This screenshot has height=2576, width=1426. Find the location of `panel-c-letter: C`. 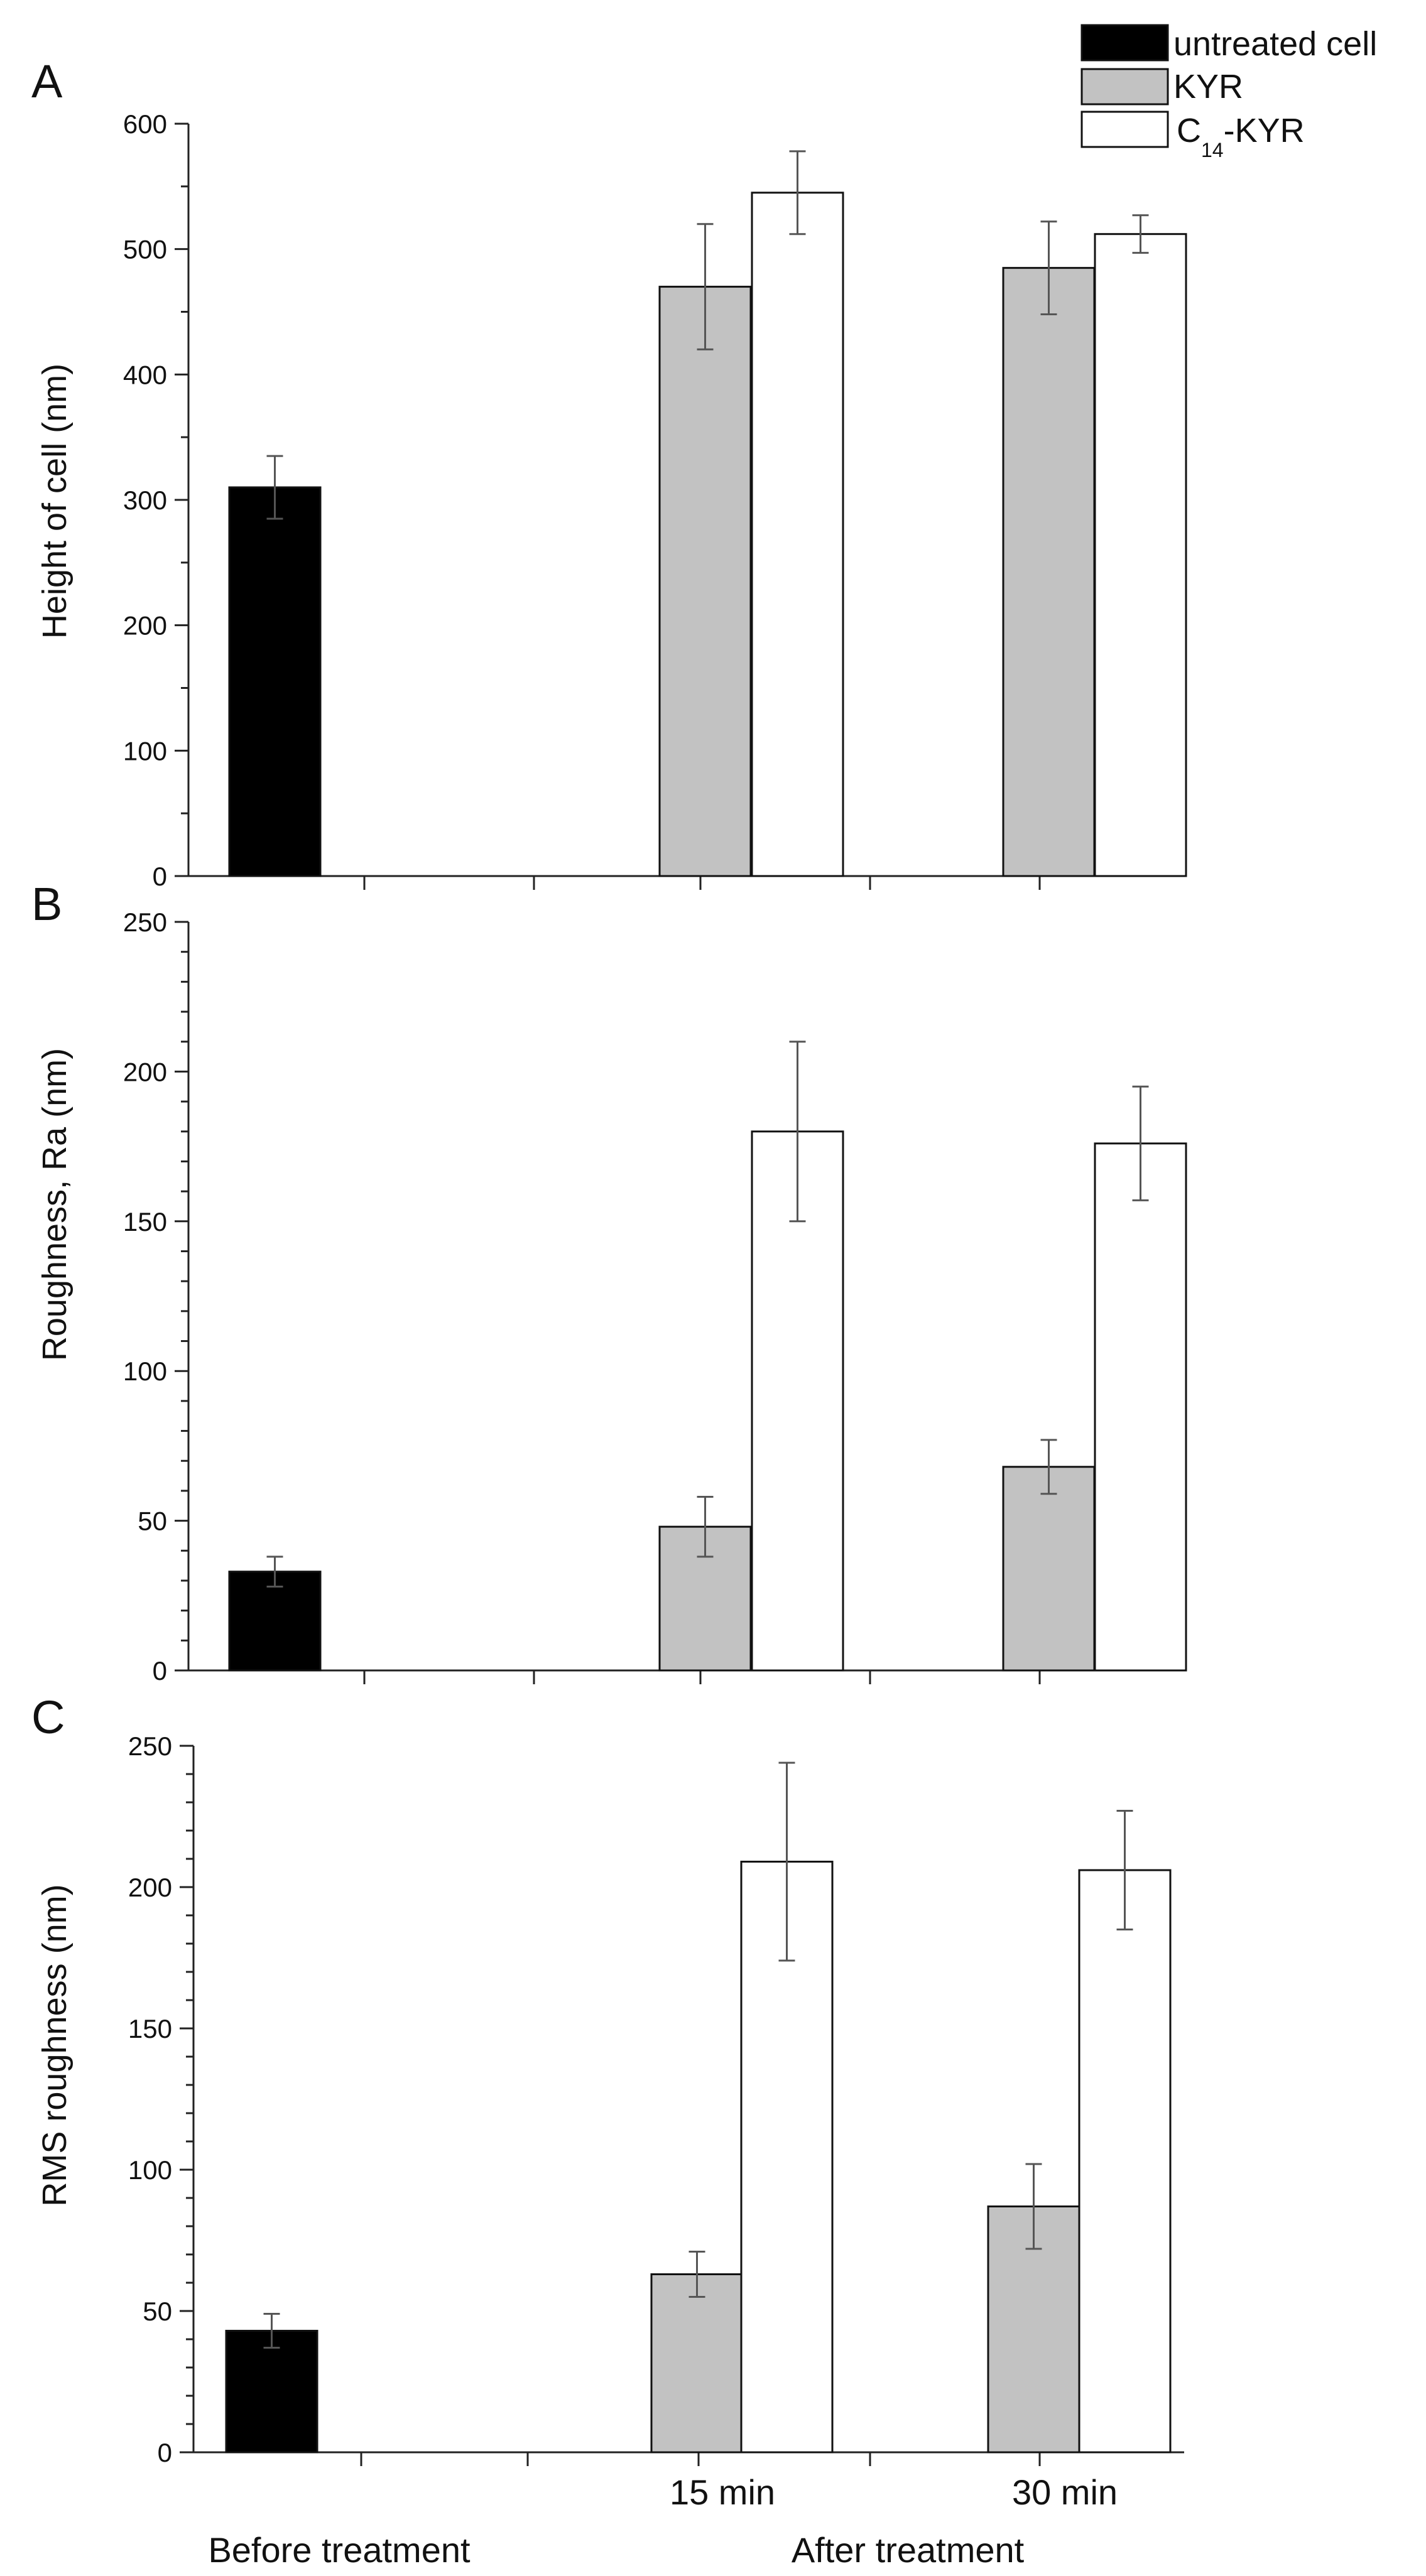

panel-c-letter: C is located at coordinates (48, 1717).